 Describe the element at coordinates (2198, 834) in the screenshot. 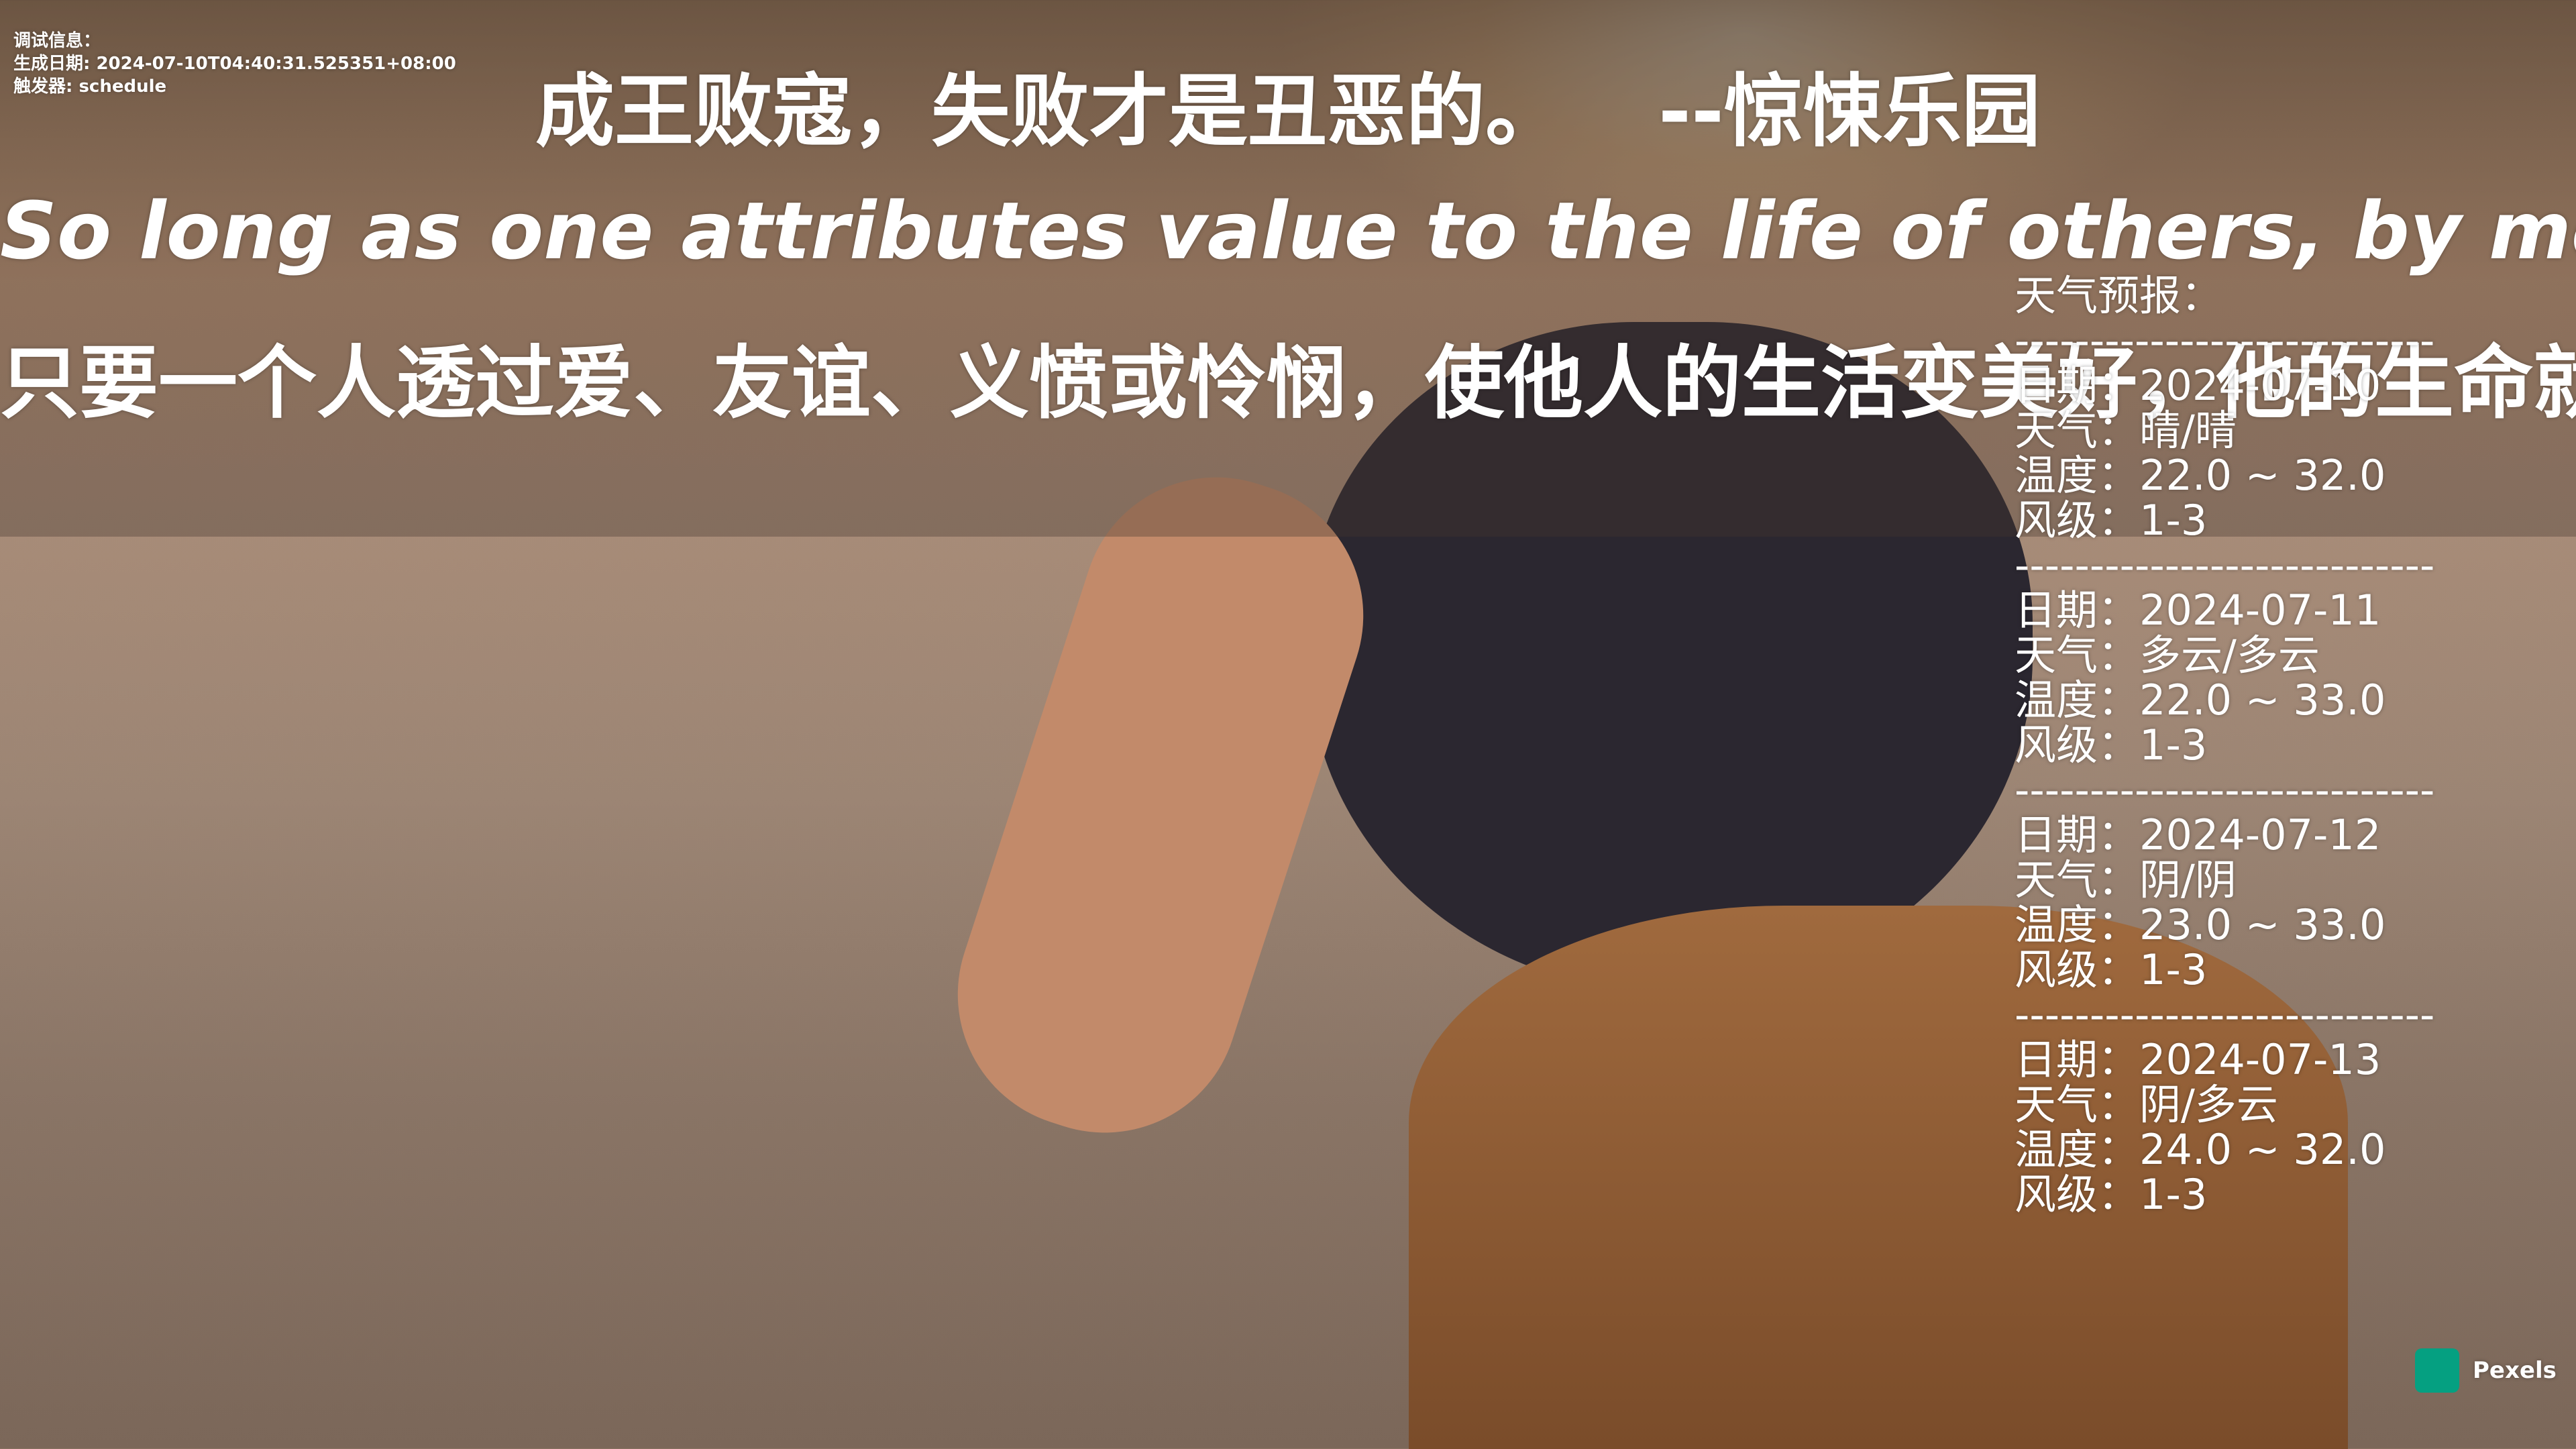

I see `weather-date: 日期：2024-07-12` at that location.